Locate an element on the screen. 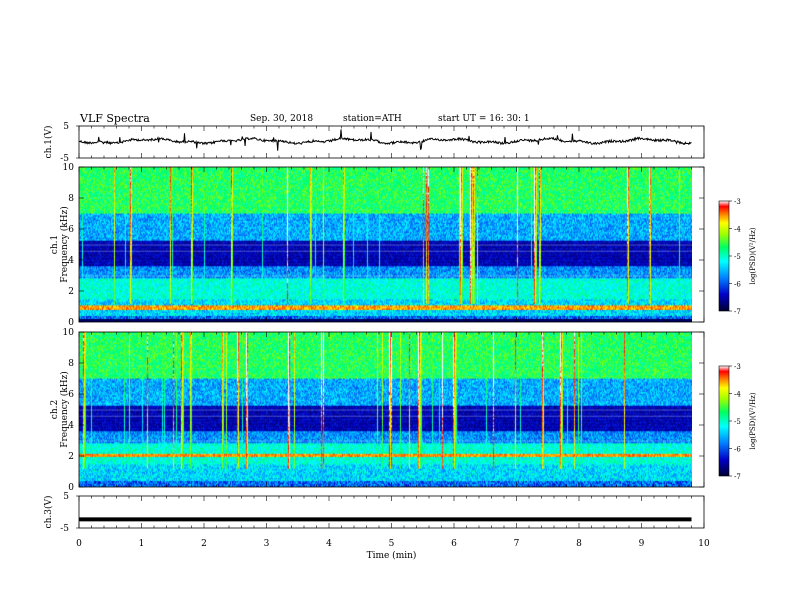 The width and height of the screenshot is (792, 612). x-tick-label: 6 is located at coordinates (454, 544).